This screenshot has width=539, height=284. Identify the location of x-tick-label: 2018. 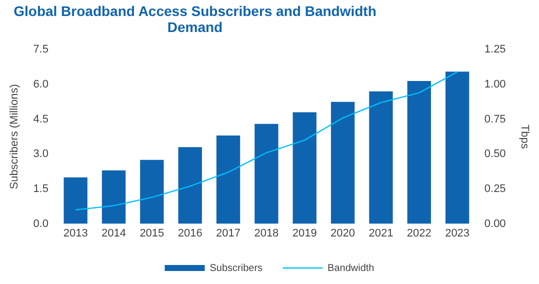
(266, 233).